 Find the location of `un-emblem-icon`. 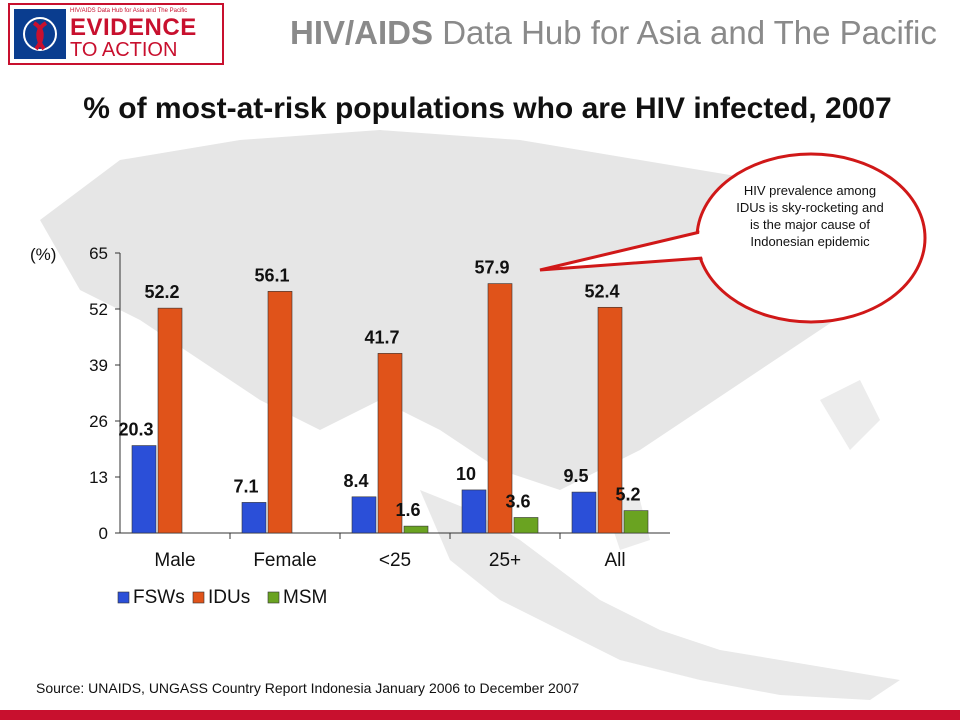

un-emblem-icon is located at coordinates (40, 34).